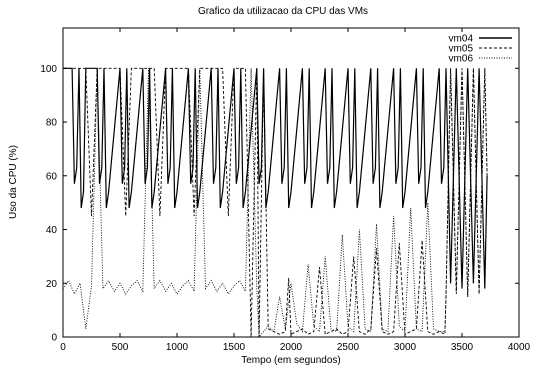 This screenshot has height=371, width=542. What do you see at coordinates (461, 49) in the screenshot?
I see `legend-label-vm05: vm05` at bounding box center [461, 49].